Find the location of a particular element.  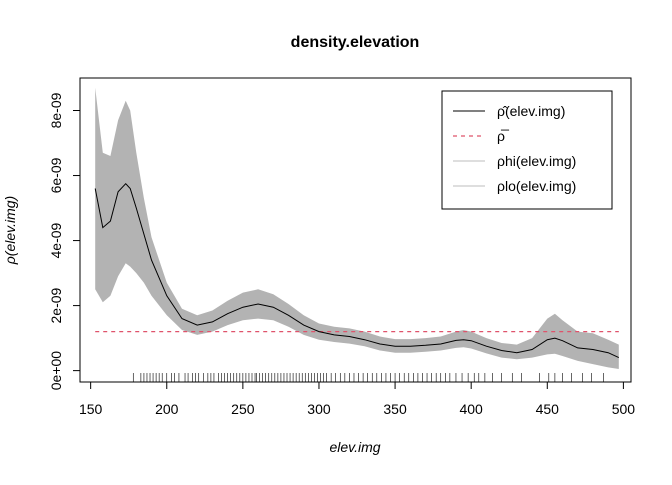

legend-label-hi: ρhi(elev.img) is located at coordinates (536, 161).